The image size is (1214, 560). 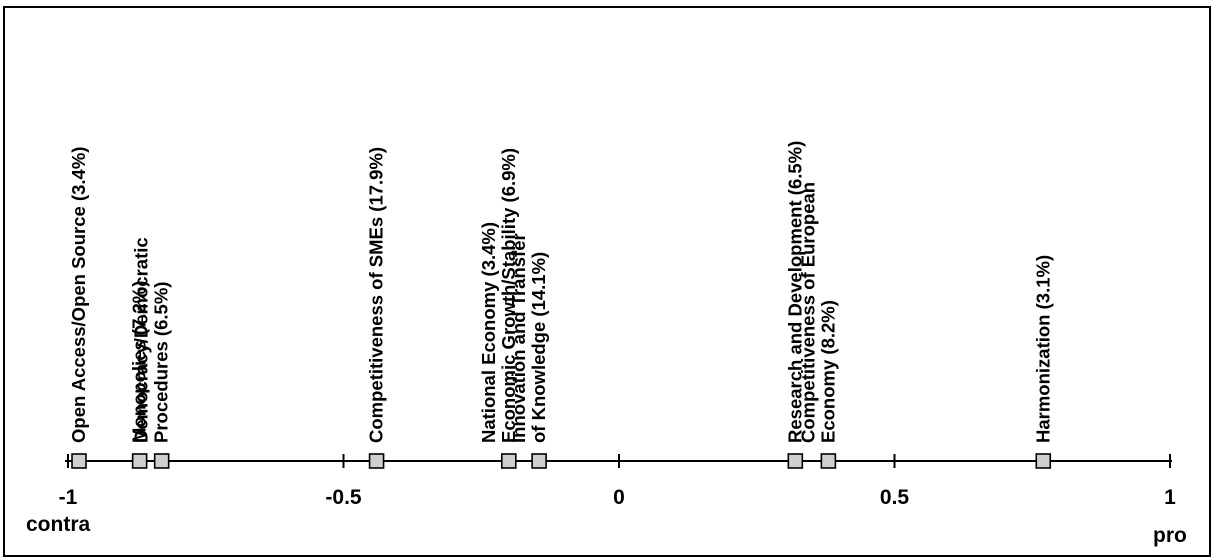 What do you see at coordinates (488, 332) in the screenshot?
I see `data-label-4-line-0: National Economy (3.4%)` at bounding box center [488, 332].